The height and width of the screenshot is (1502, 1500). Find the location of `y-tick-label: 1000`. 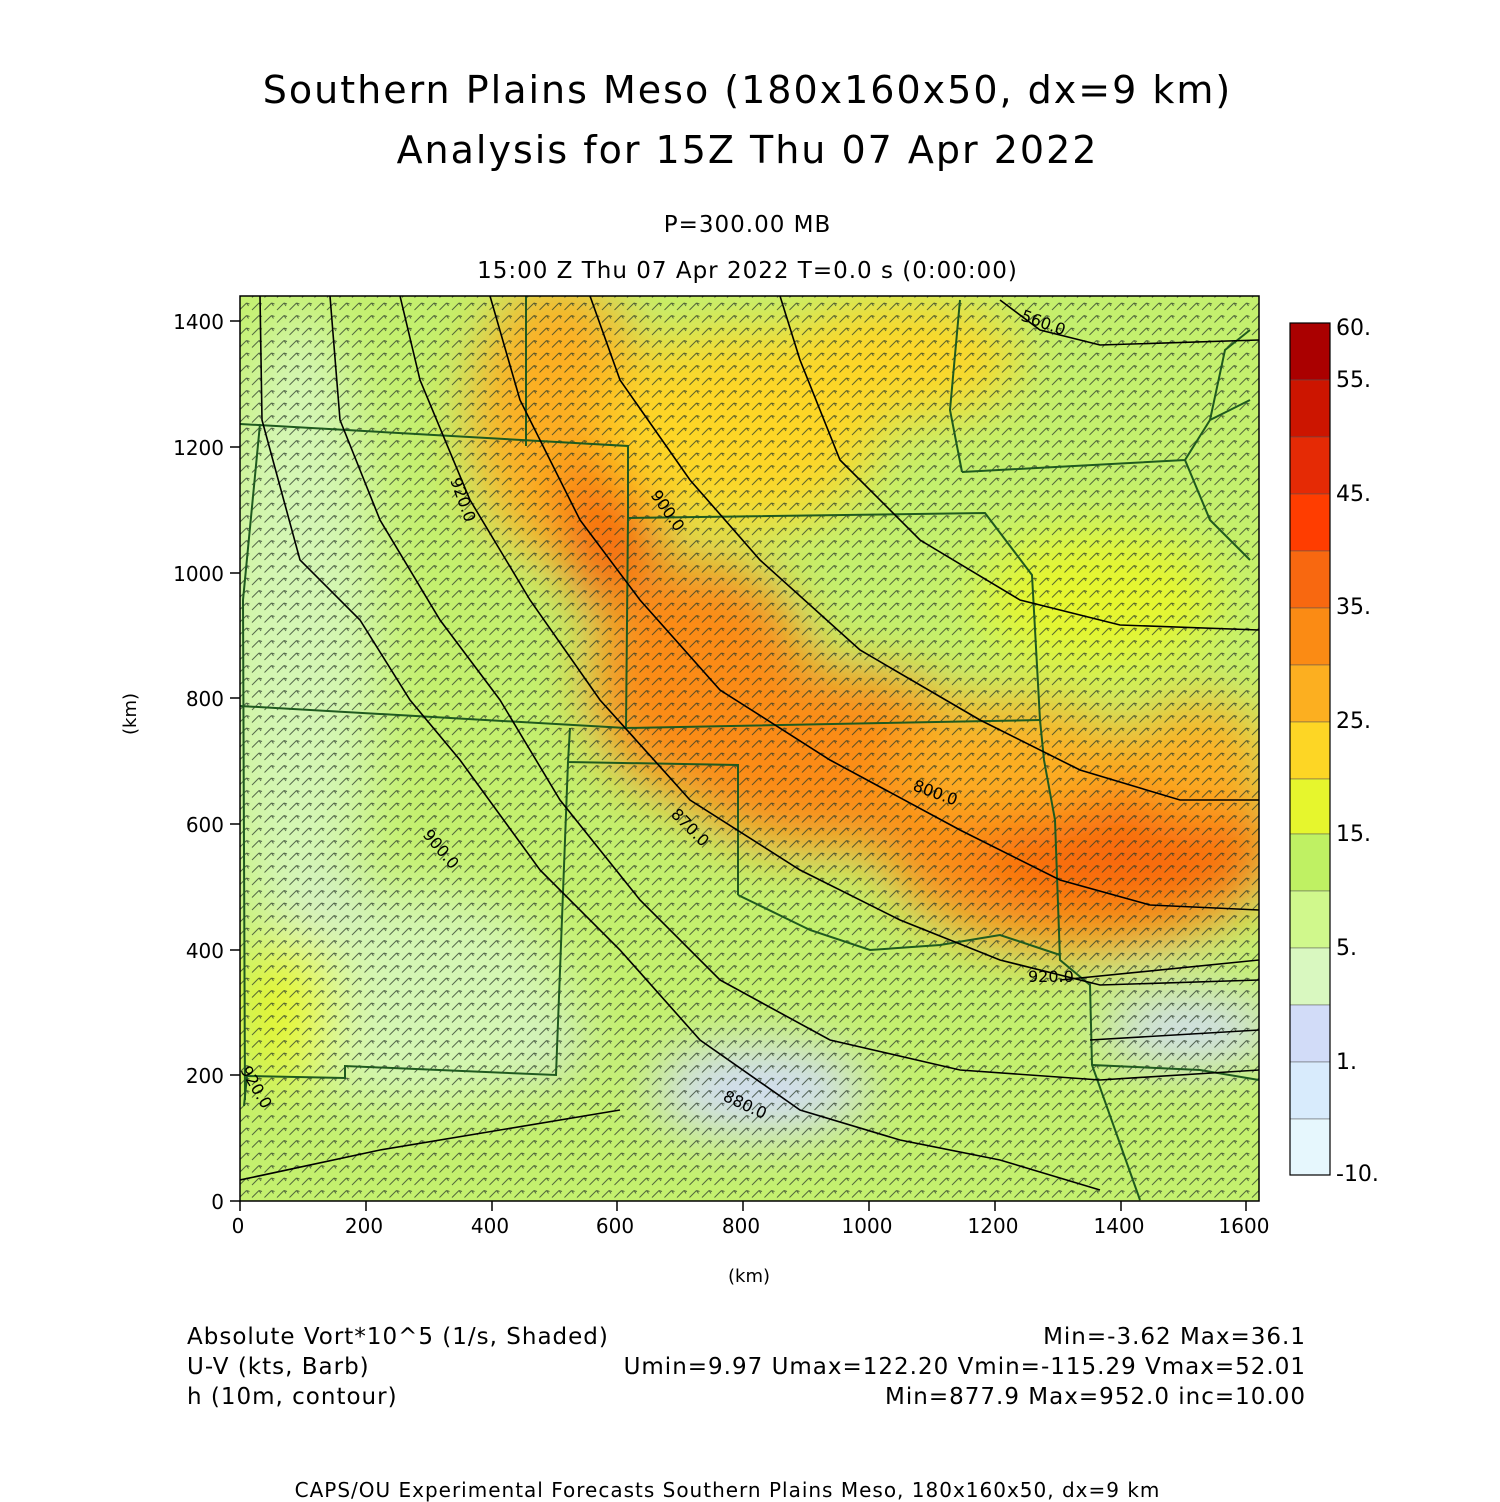

y-tick-label: 1000 is located at coordinates (198, 574).